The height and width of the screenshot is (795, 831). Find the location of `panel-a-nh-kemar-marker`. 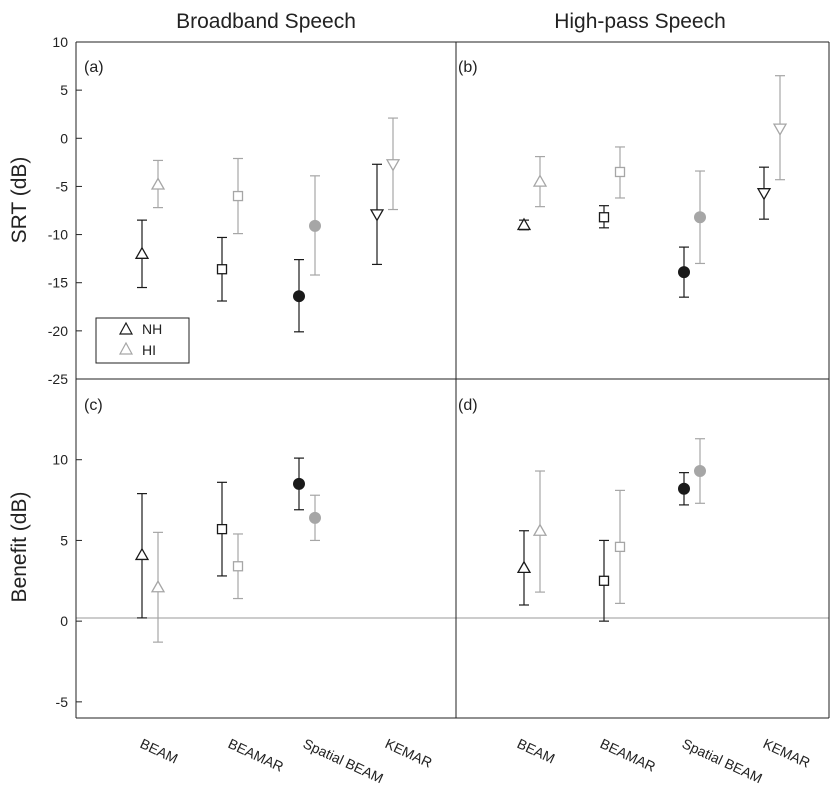

panel-a-nh-kemar-marker is located at coordinates (377, 215).